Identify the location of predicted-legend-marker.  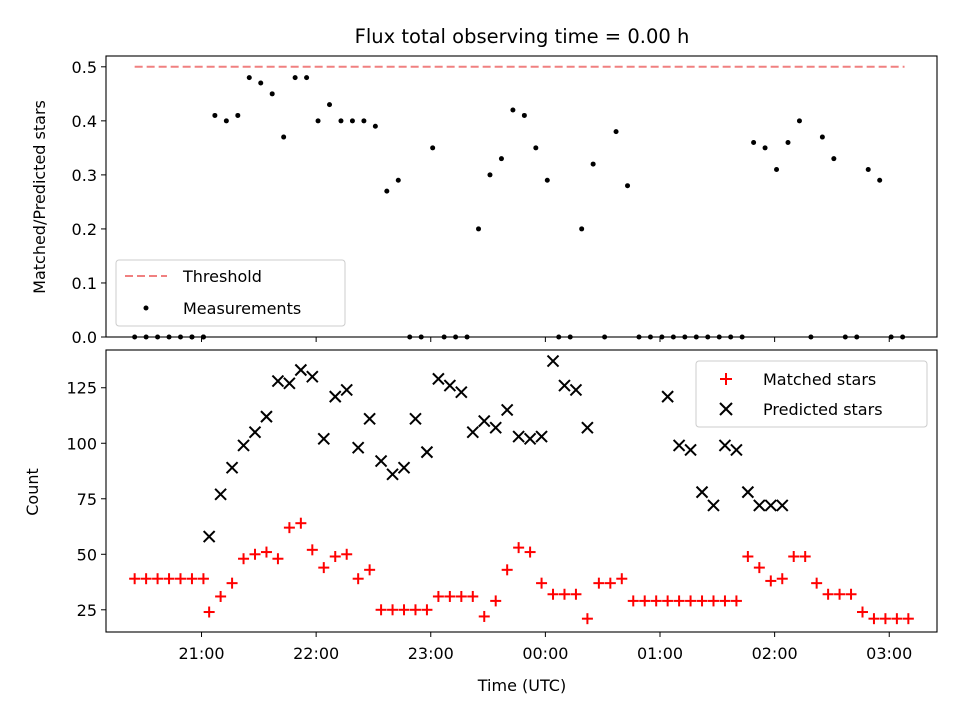
(726, 409).